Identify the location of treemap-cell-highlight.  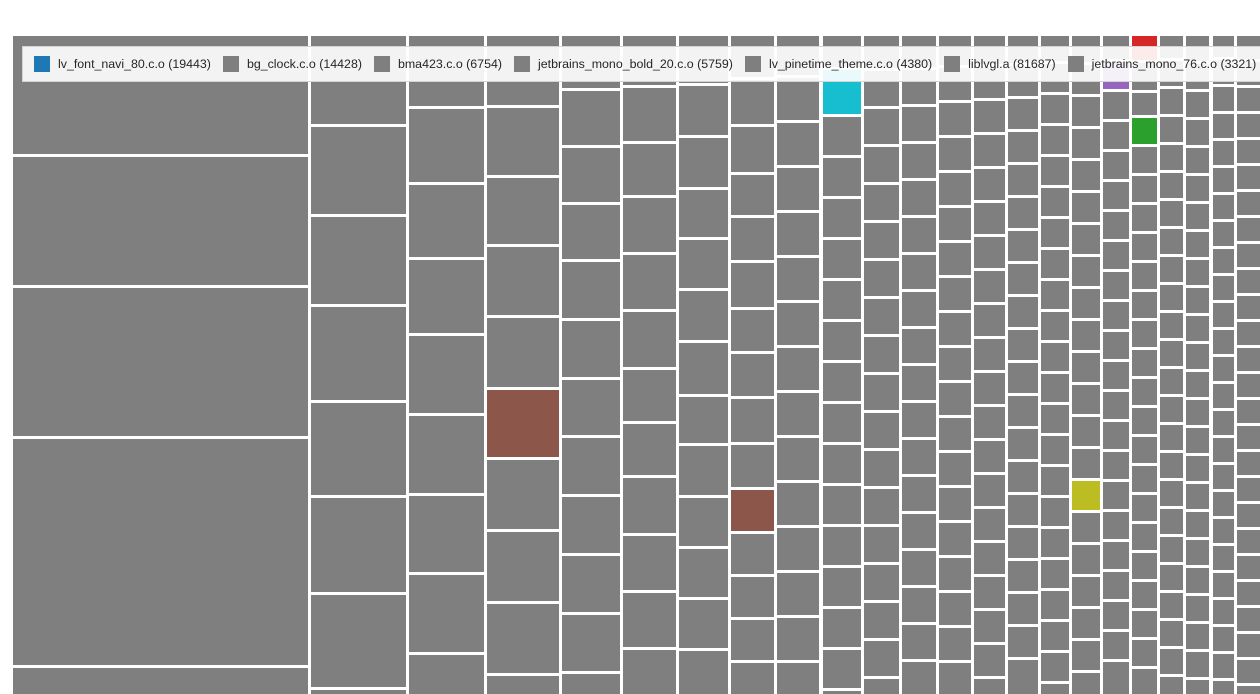
(523, 423).